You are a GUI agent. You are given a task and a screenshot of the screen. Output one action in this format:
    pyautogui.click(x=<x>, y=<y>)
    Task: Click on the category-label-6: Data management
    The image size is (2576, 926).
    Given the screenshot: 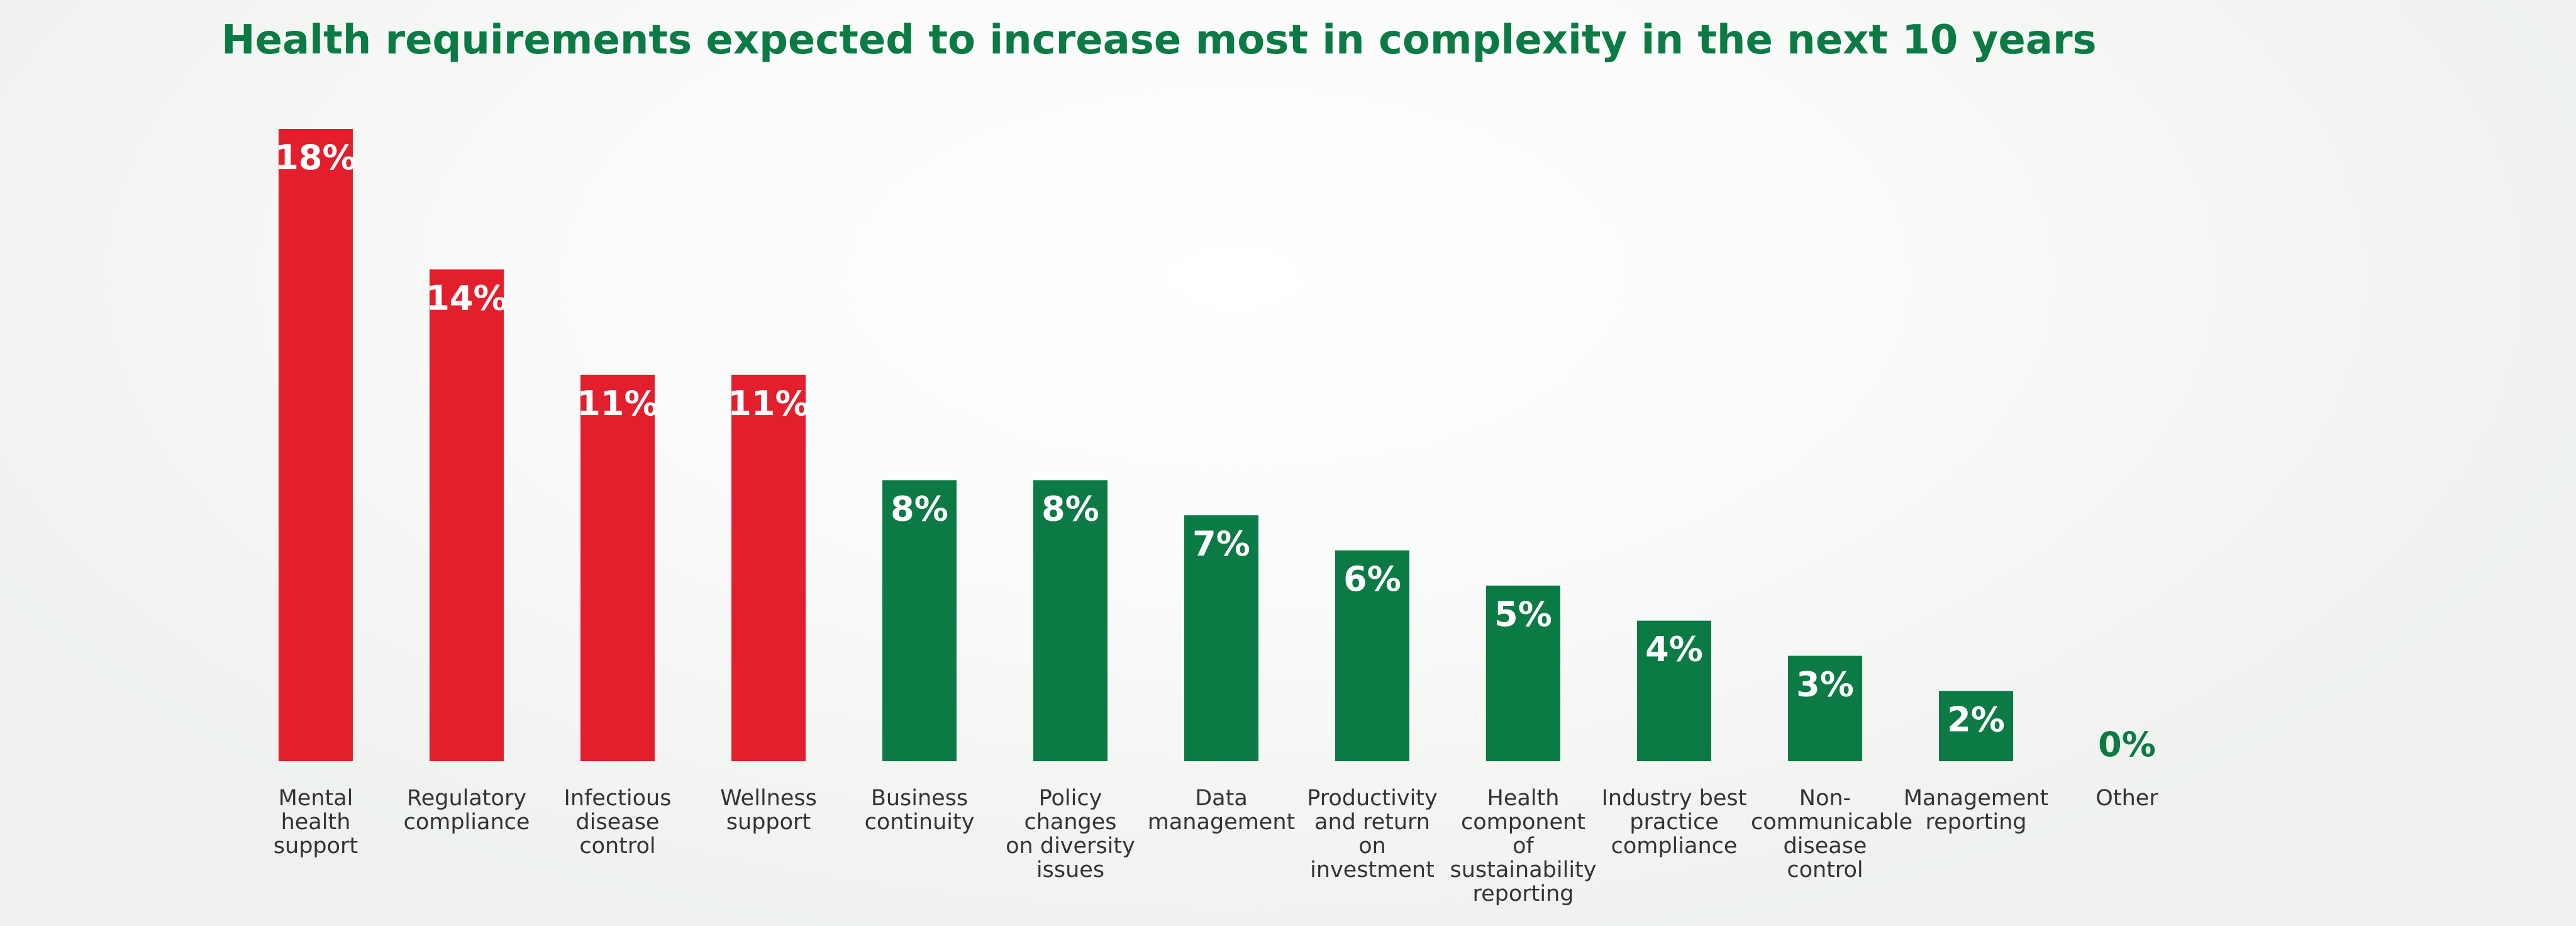 What is the action you would take?
    pyautogui.click(x=1221, y=810)
    